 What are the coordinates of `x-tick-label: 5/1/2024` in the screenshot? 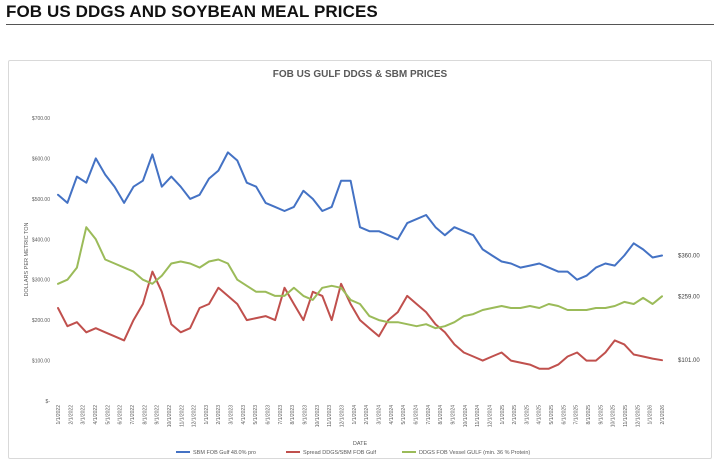 It's located at (404, 415).